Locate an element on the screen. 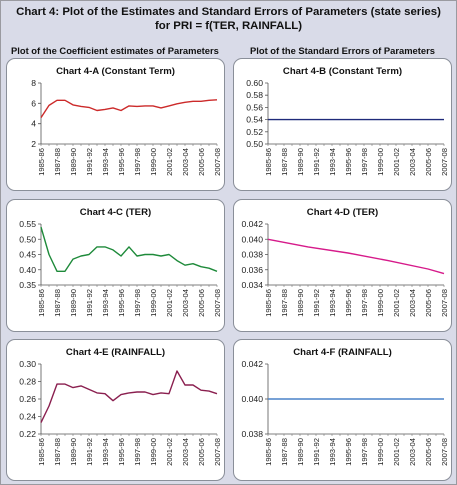  y-tick-label: 0.35 is located at coordinates (27, 285).